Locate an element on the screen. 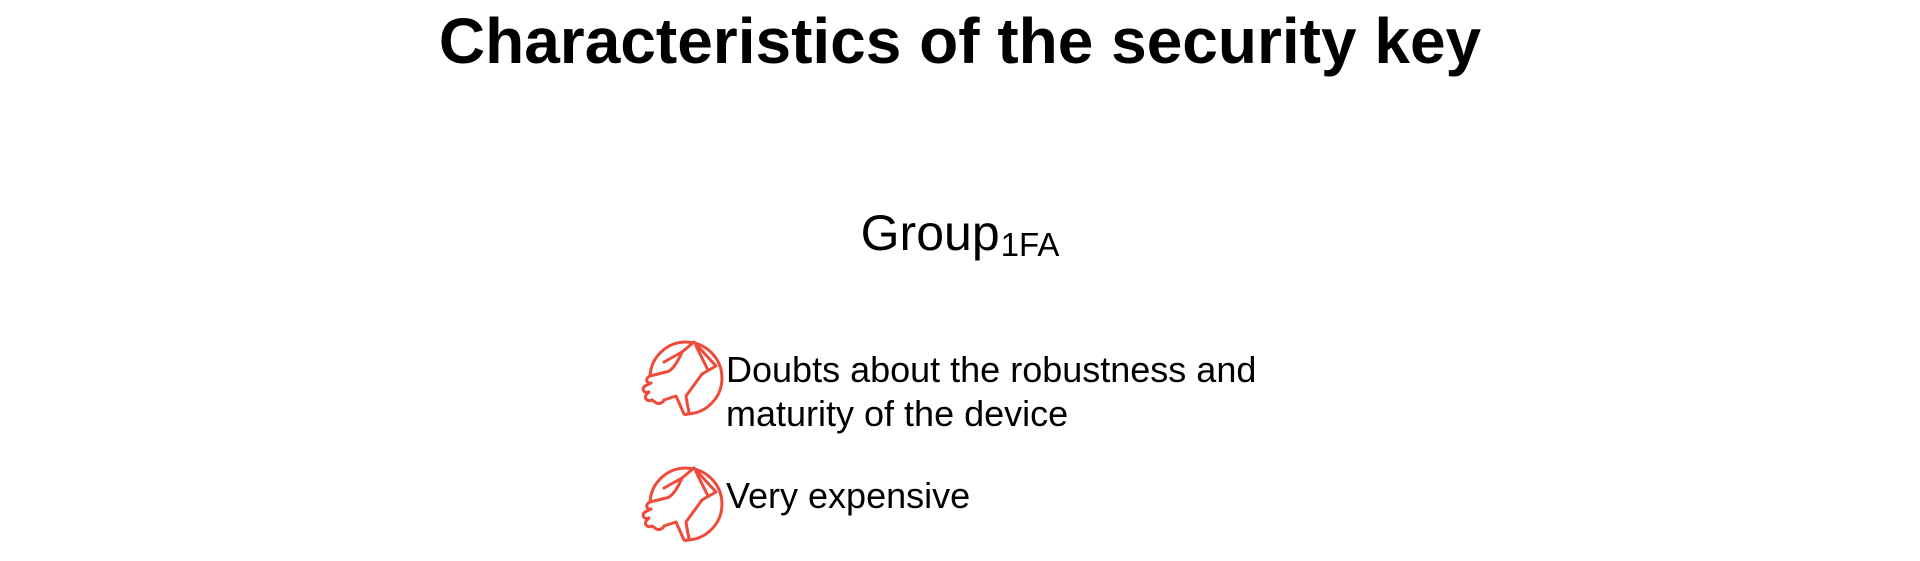  group-heading: Group1FA is located at coordinates (960, 236).